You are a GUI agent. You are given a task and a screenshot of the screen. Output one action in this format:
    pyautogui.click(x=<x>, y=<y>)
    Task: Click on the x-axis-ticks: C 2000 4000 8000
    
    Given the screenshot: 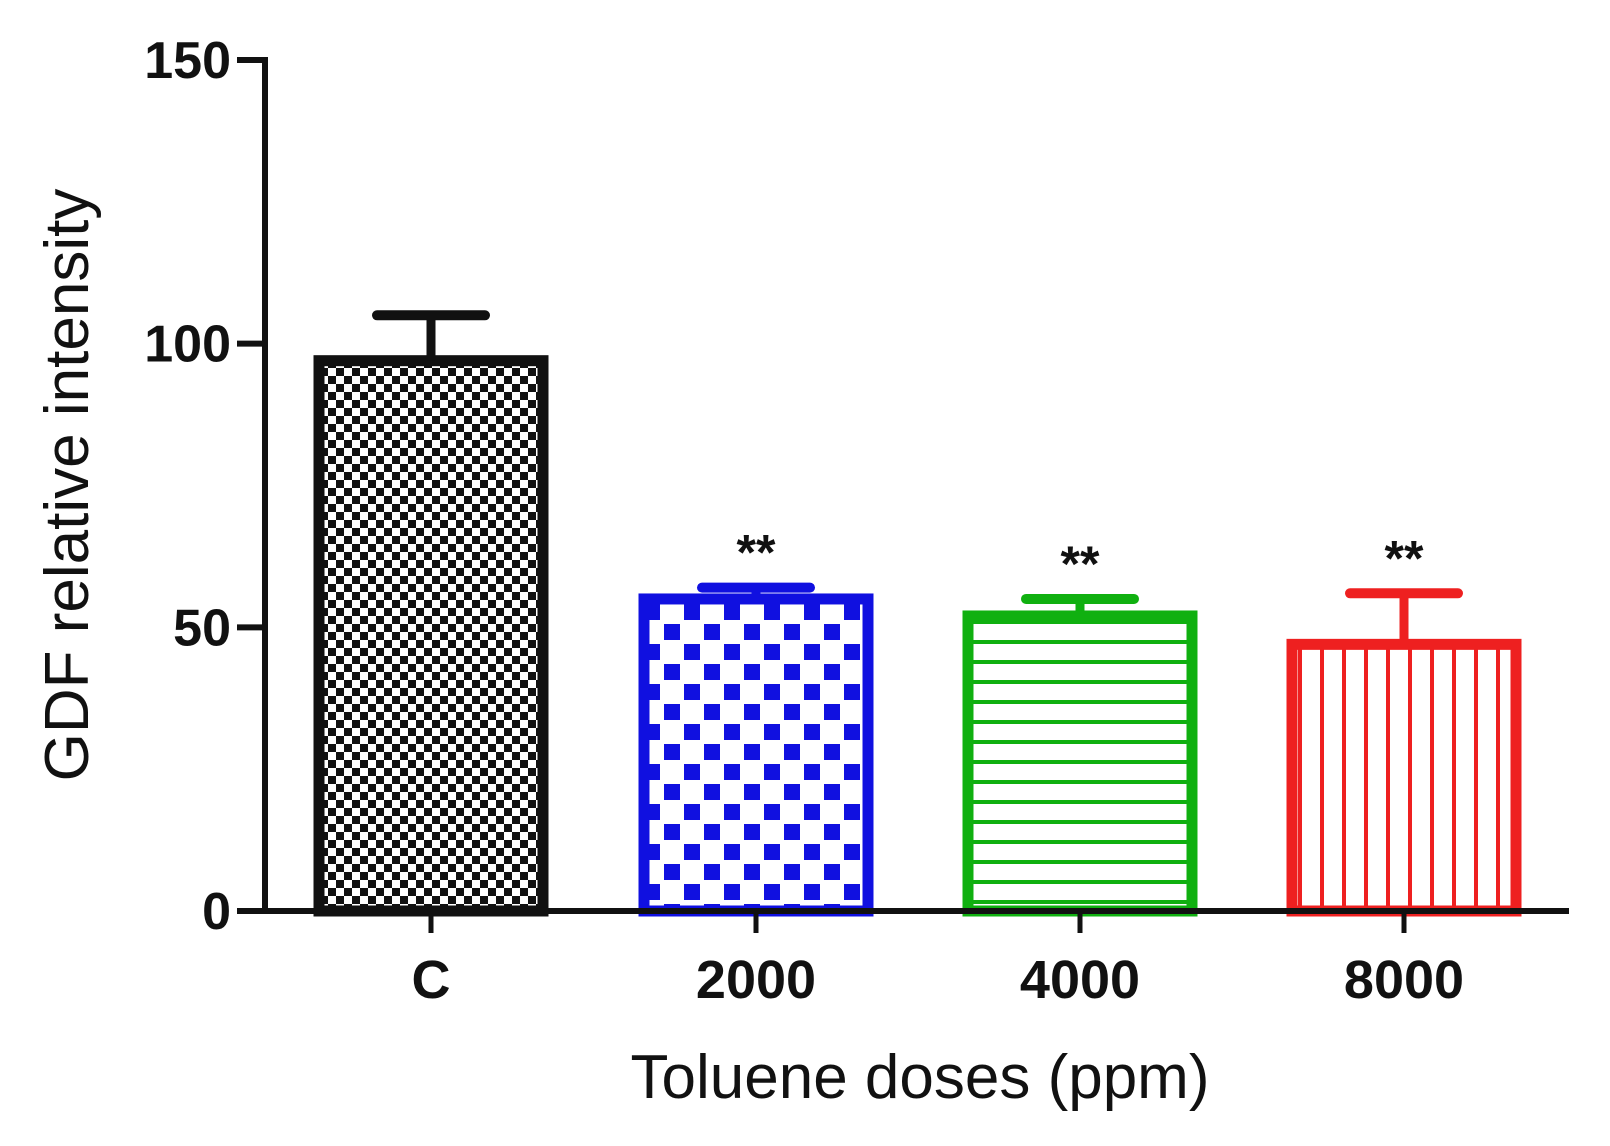 What is the action you would take?
    pyautogui.click(x=938, y=960)
    